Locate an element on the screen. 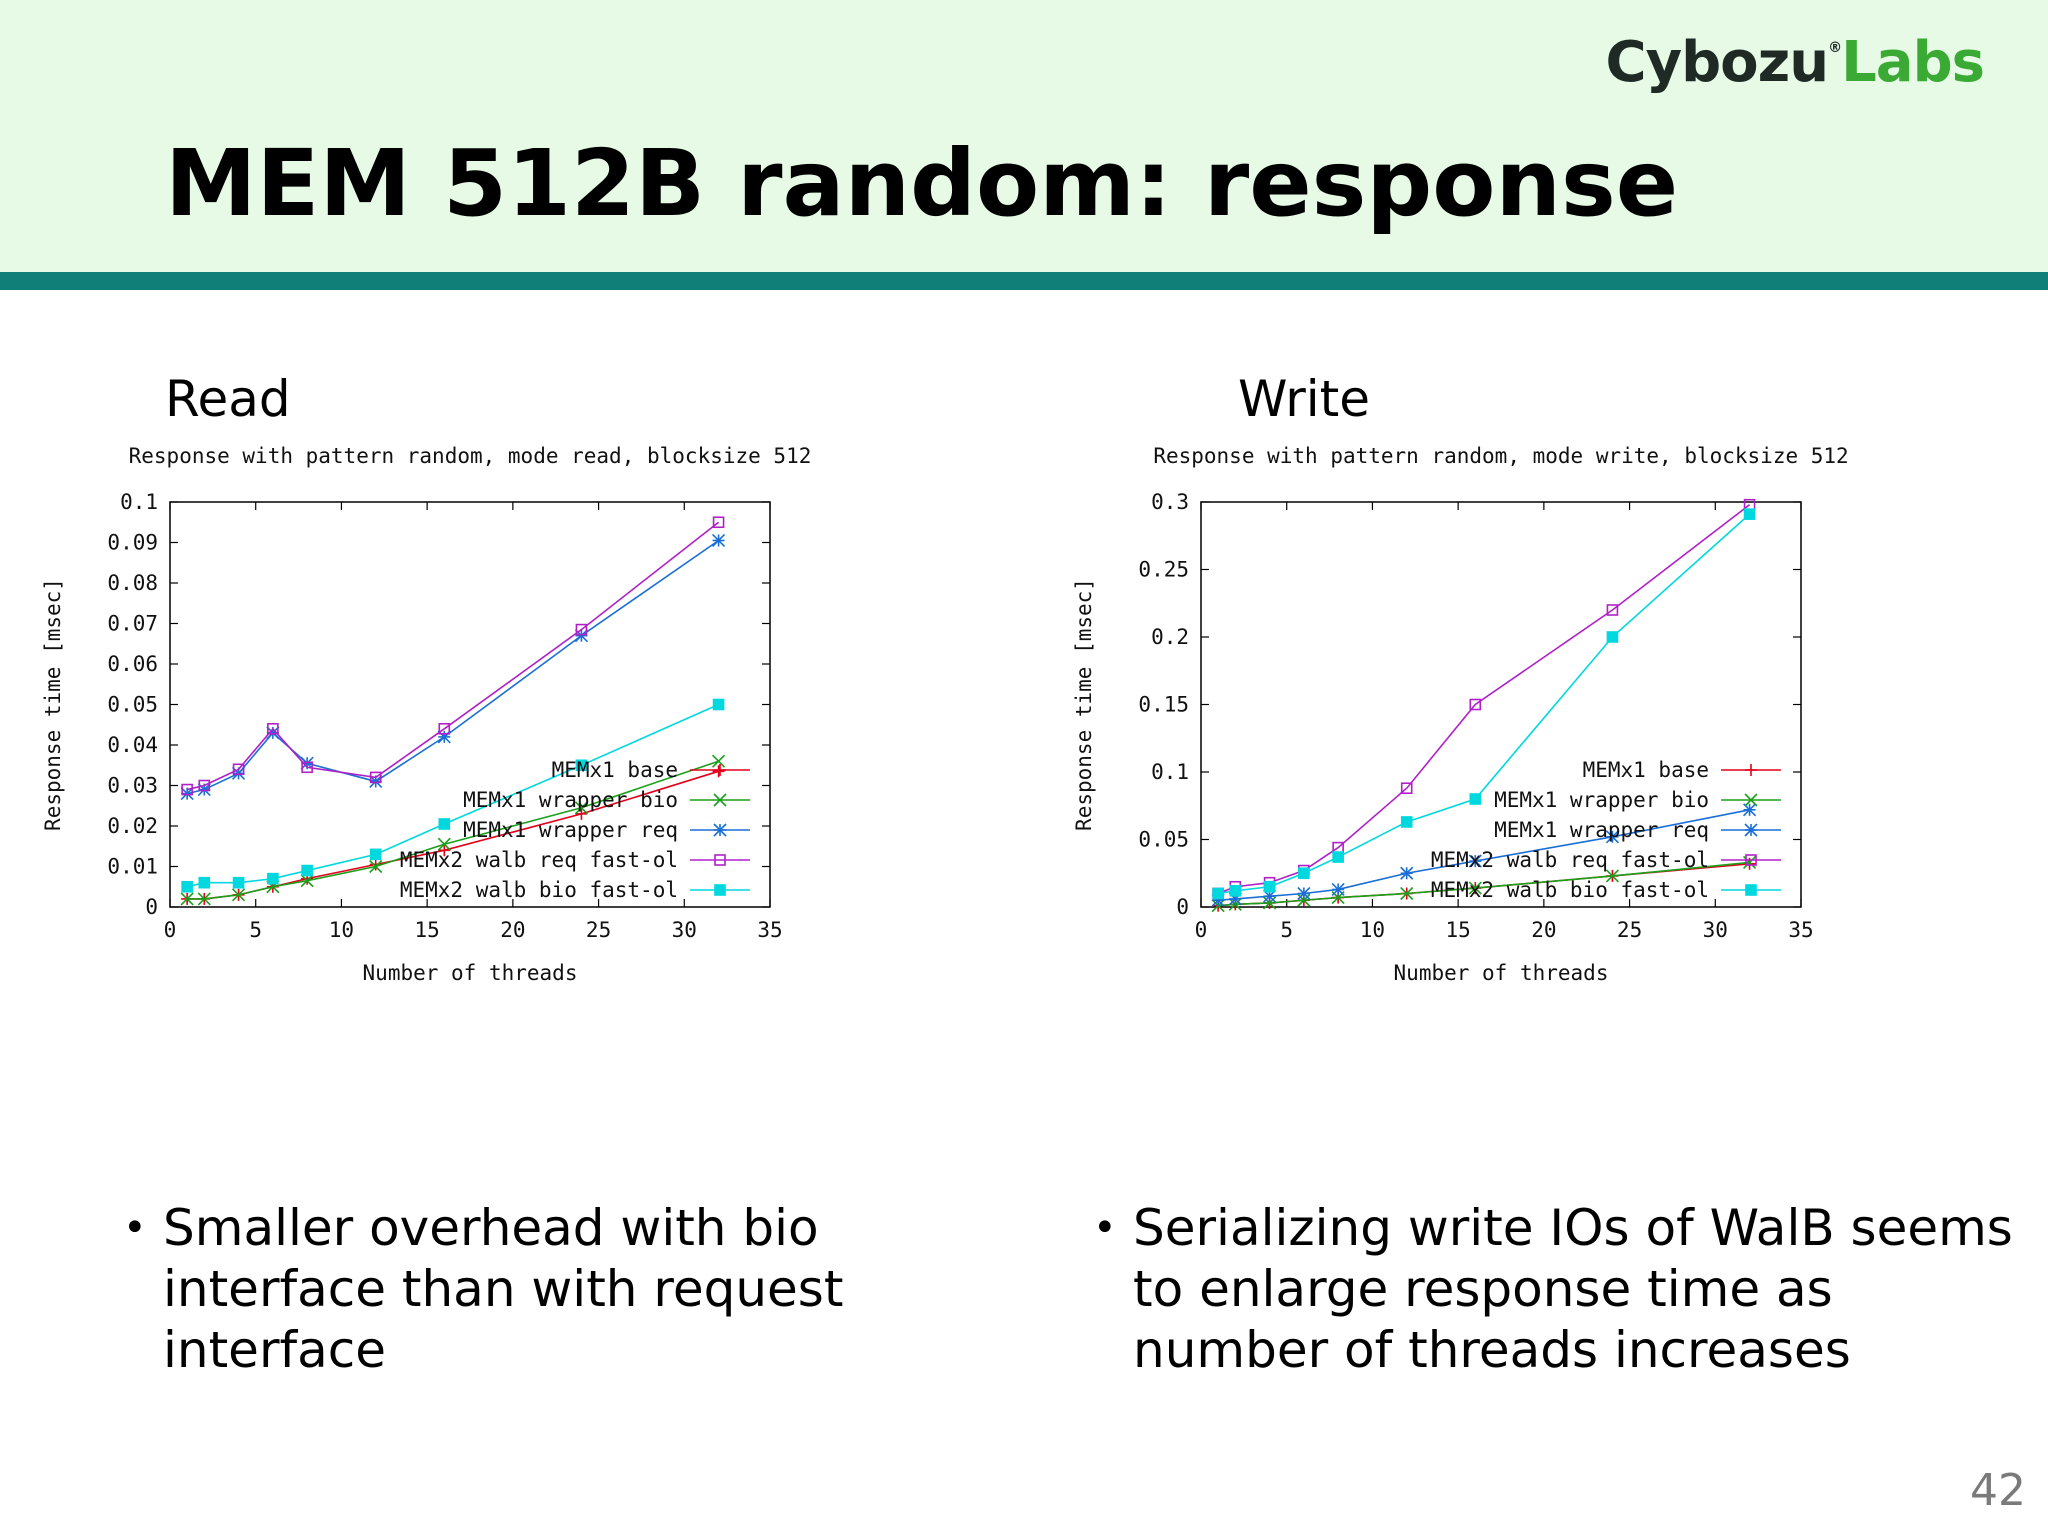  read-x-tick-label: 0 is located at coordinates (170, 930).